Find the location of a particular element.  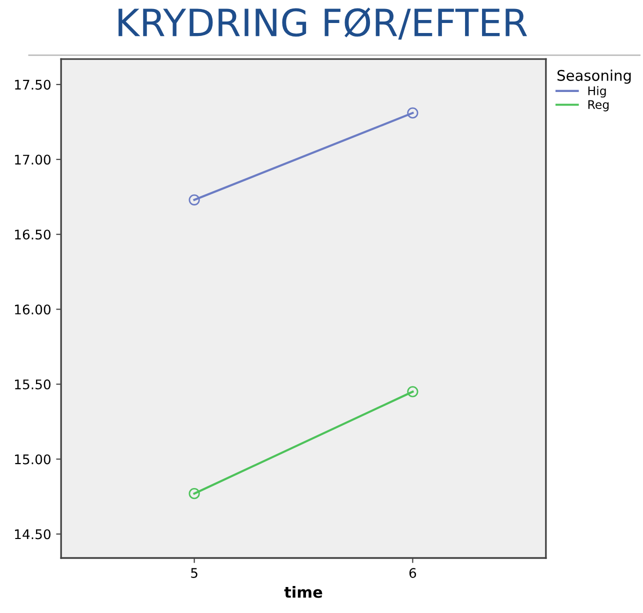

y-tick-label: 14.50 is located at coordinates (32, 534).